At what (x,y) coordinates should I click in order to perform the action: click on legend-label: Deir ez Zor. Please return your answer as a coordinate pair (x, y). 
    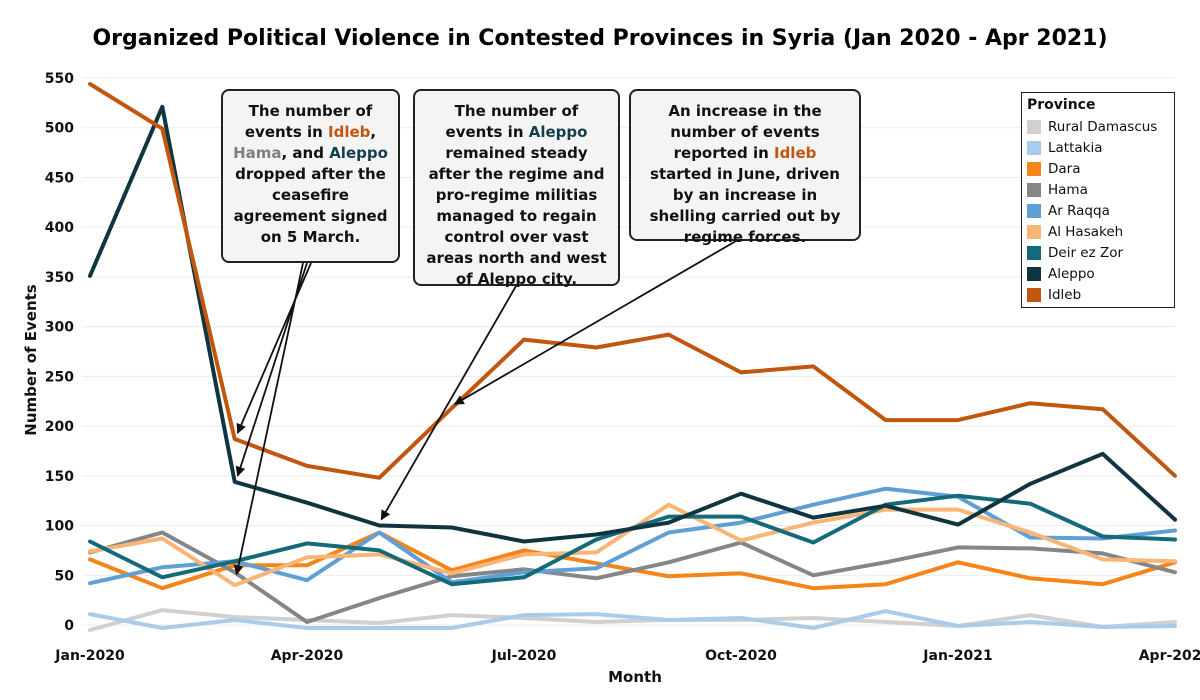
    Looking at the image, I should click on (1086, 252).